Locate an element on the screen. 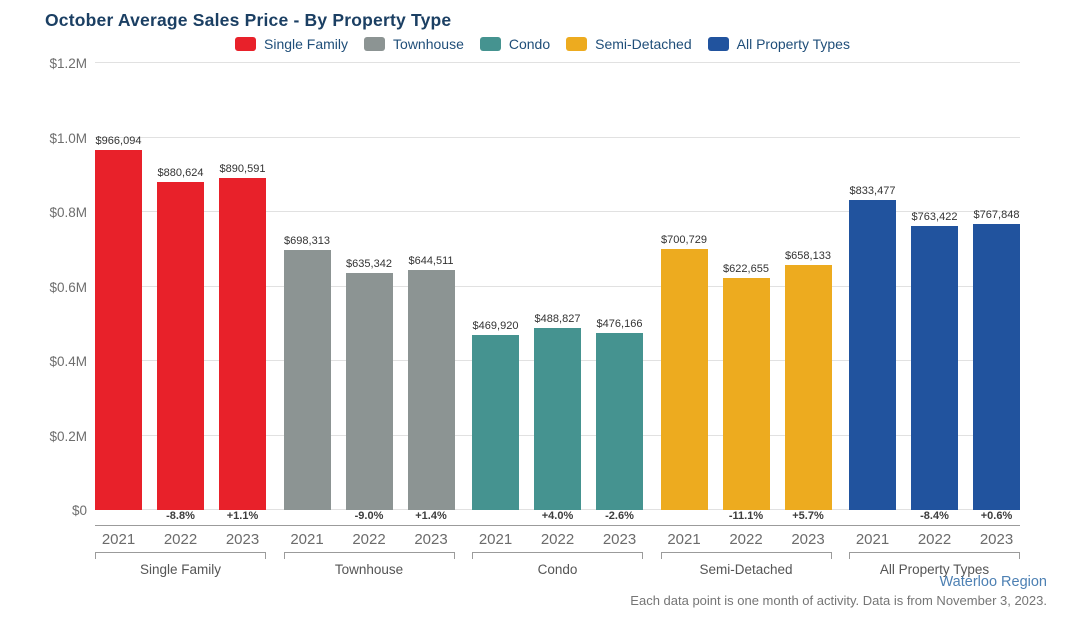  group-bracket-semi-detached: Semi-Detached is located at coordinates (746, 563).